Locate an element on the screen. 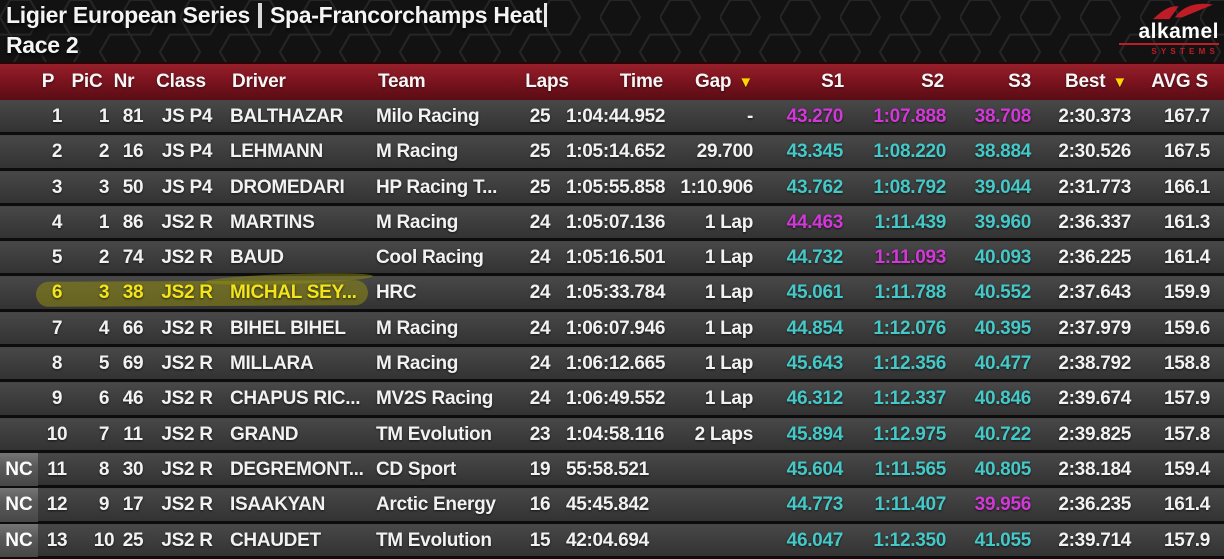 The height and width of the screenshot is (559, 1224). cell-s3: 39.960 is located at coordinates (1003, 222).